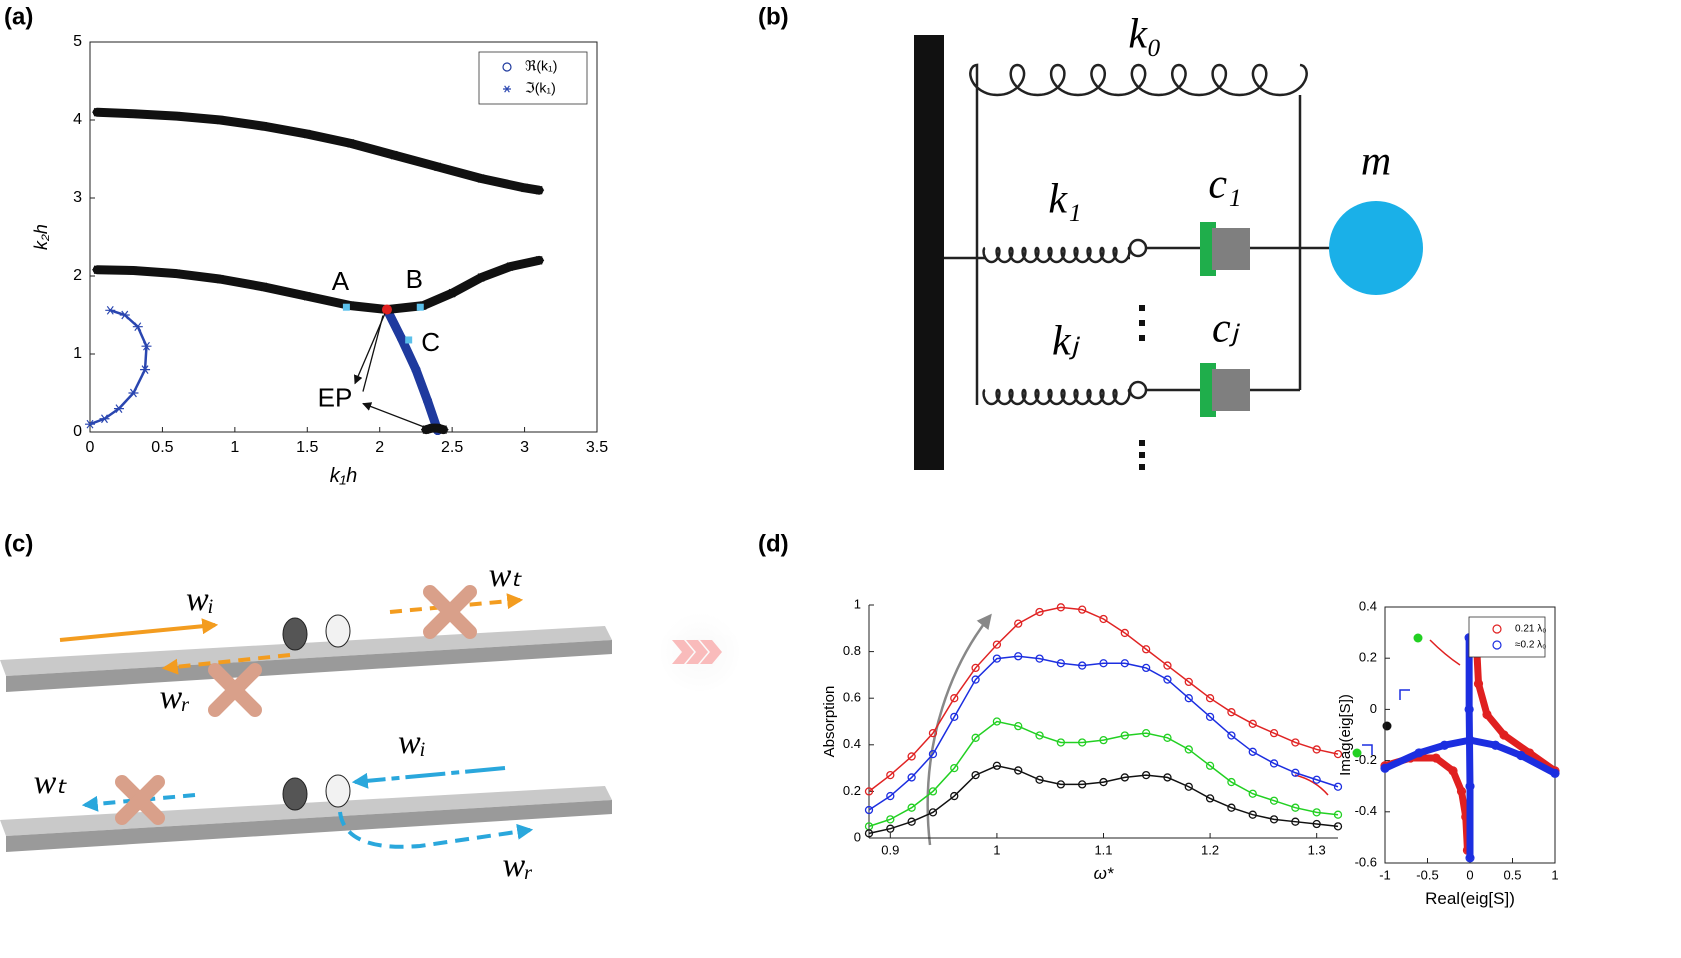 The width and height of the screenshot is (1681, 958). I want to click on label: kⱼ, so click(1066, 342).